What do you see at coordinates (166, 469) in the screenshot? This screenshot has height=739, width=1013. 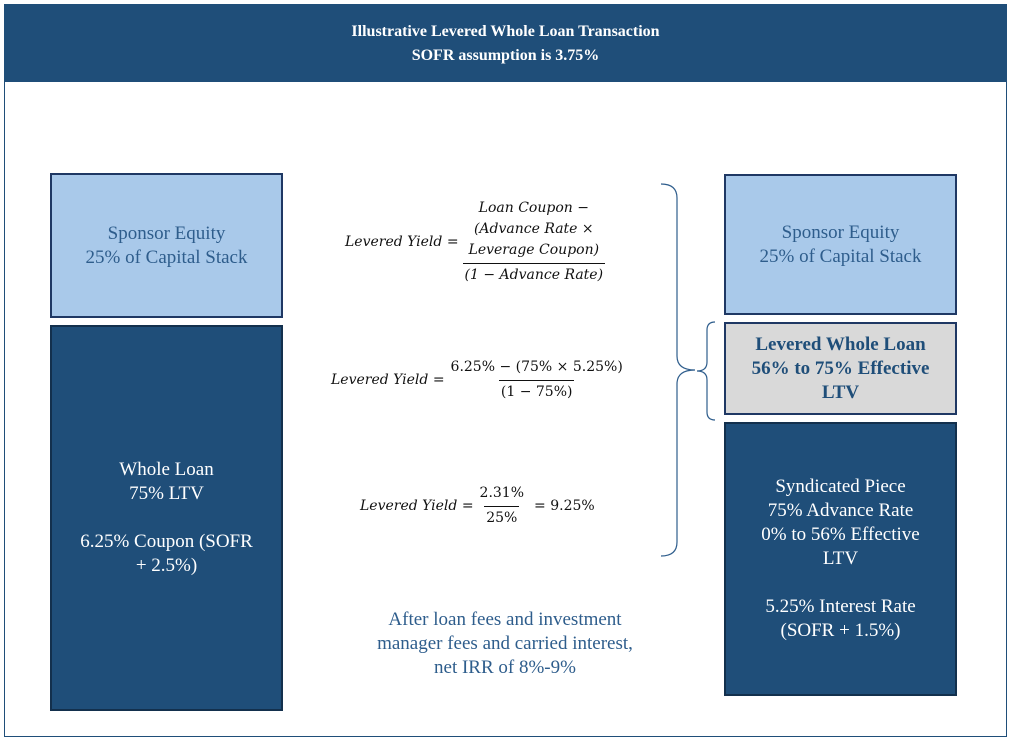 I see `whole-loan-title: Whole Loan` at bounding box center [166, 469].